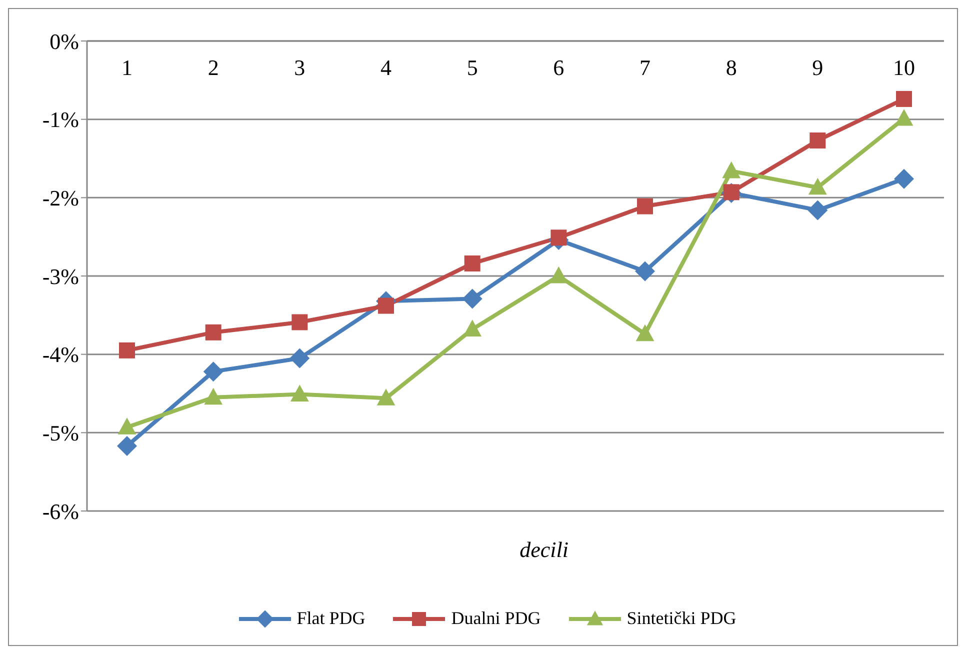  Describe the element at coordinates (300, 67) in the screenshot. I see `x-tick-label: 3` at that location.